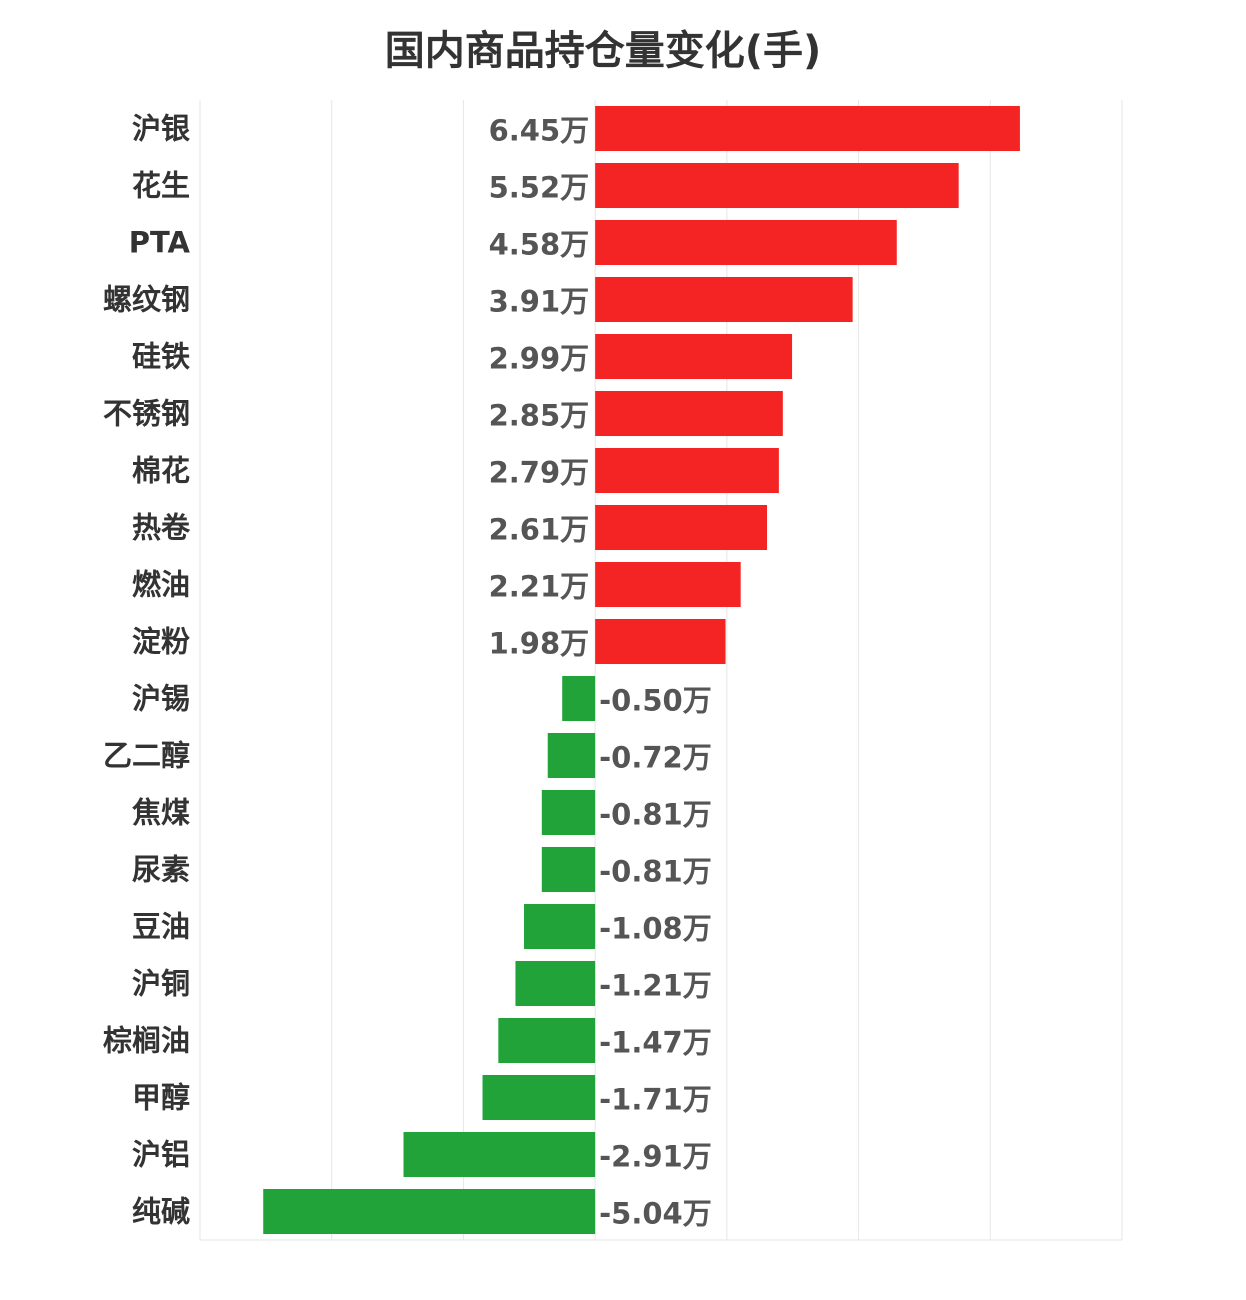 The image size is (1246, 1300). What do you see at coordinates (539, 302) in the screenshot?
I see `data-label: 3.91万` at bounding box center [539, 302].